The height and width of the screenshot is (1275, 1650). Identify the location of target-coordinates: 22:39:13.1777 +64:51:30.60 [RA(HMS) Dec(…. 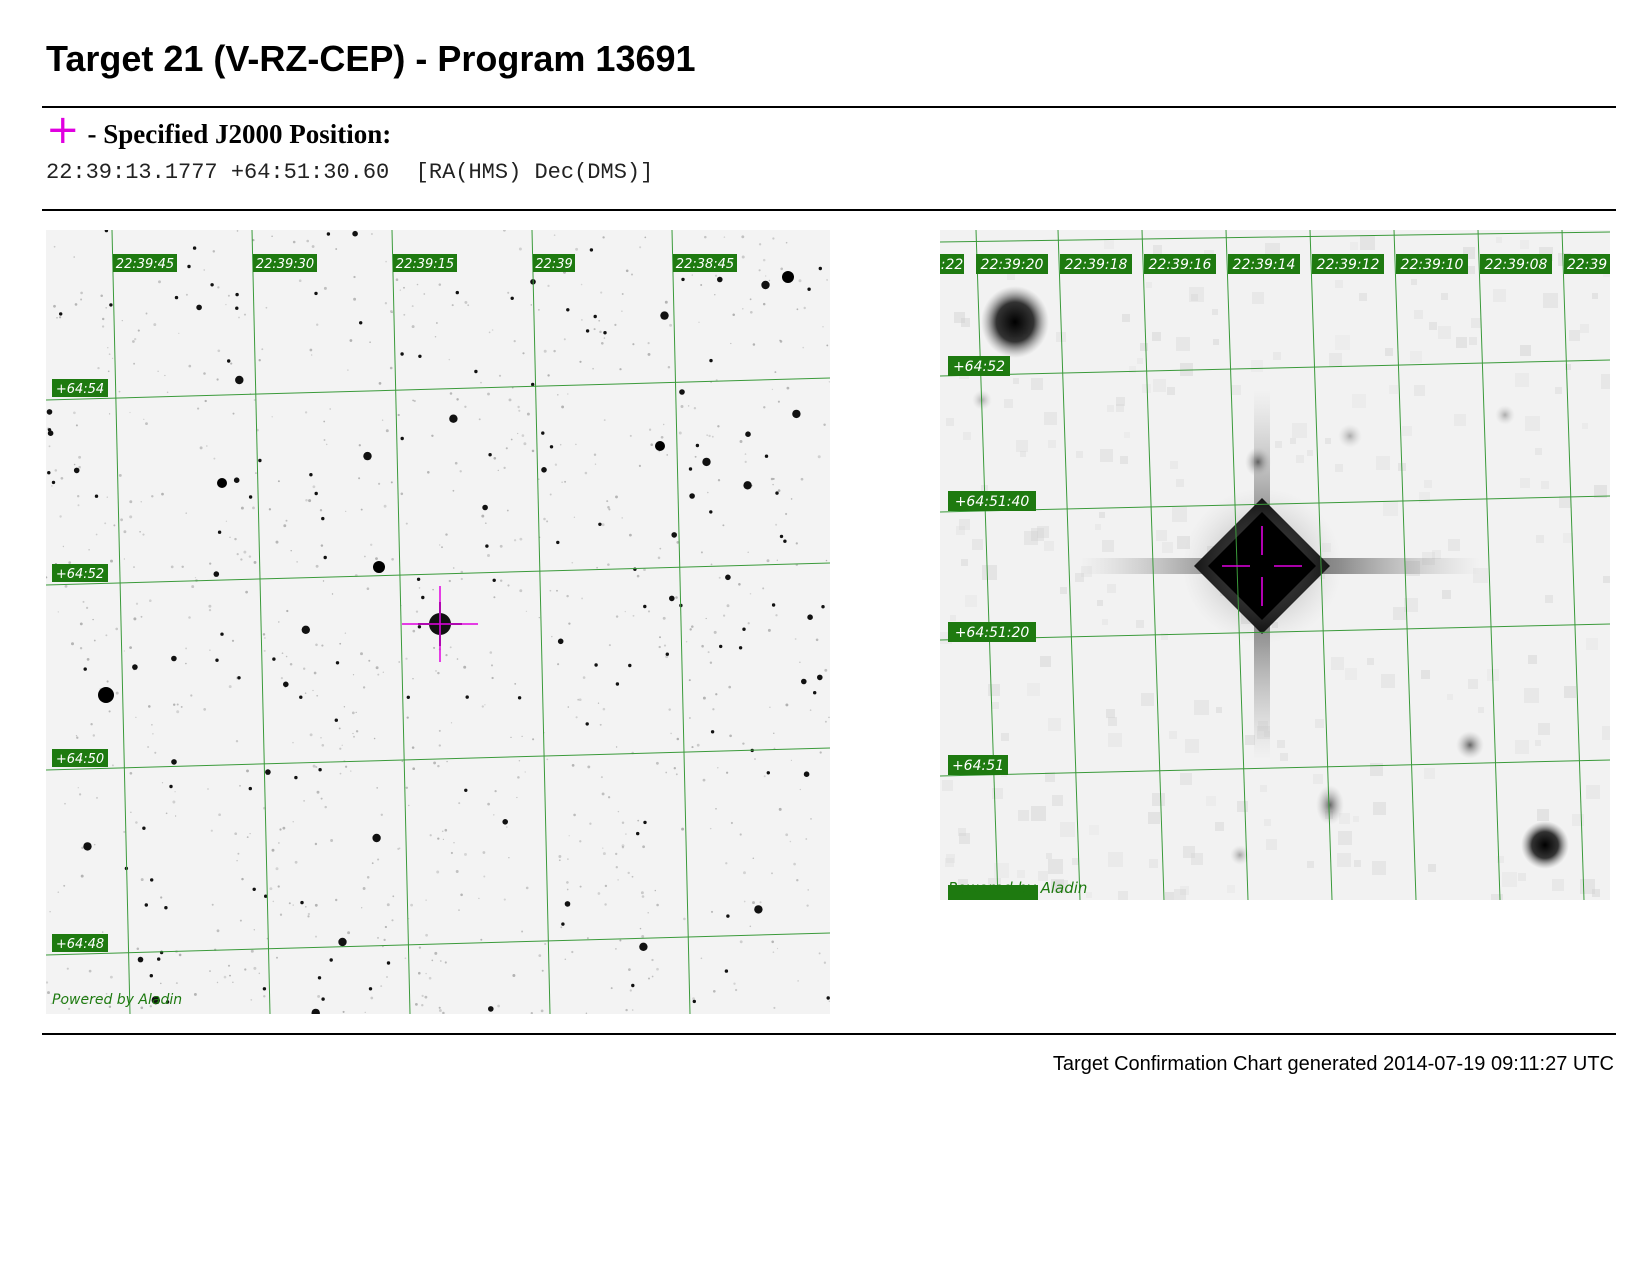
(350, 172).